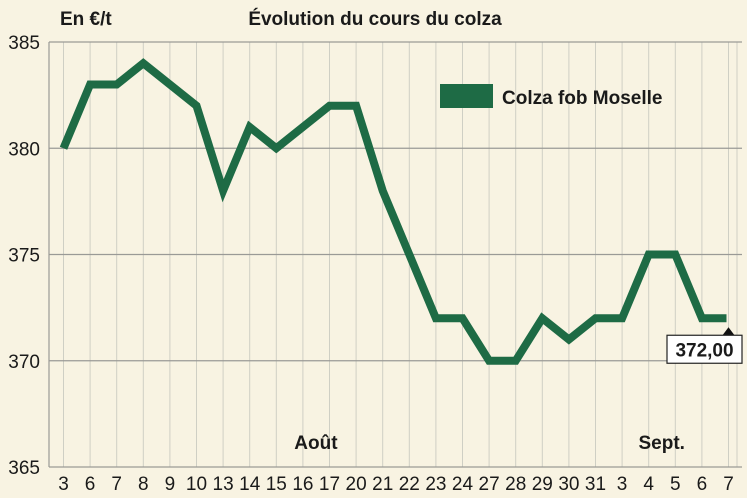  I want to click on x-tick-label: 9, so click(170, 484).